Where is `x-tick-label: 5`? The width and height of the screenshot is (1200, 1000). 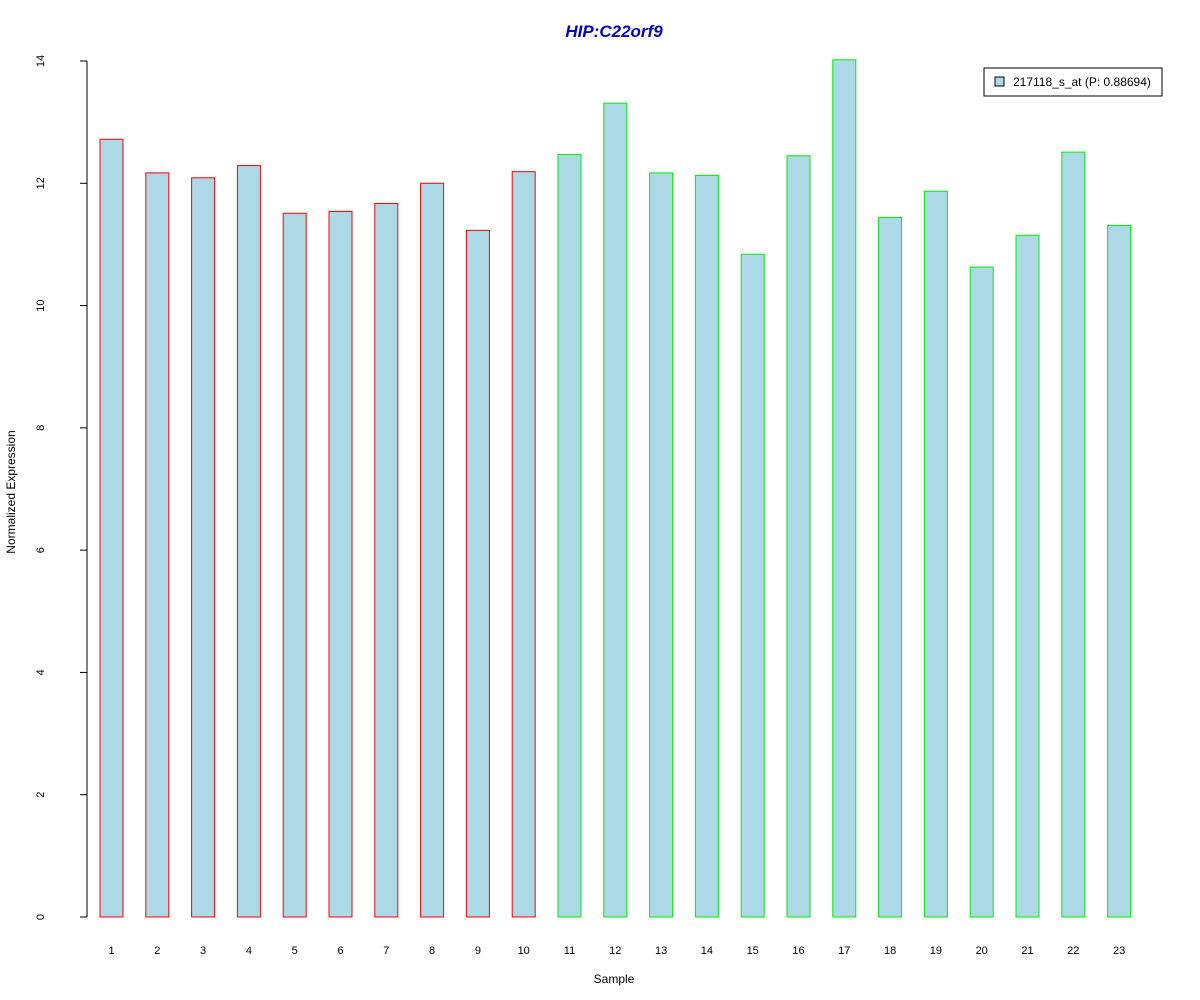
x-tick-label: 5 is located at coordinates (295, 951).